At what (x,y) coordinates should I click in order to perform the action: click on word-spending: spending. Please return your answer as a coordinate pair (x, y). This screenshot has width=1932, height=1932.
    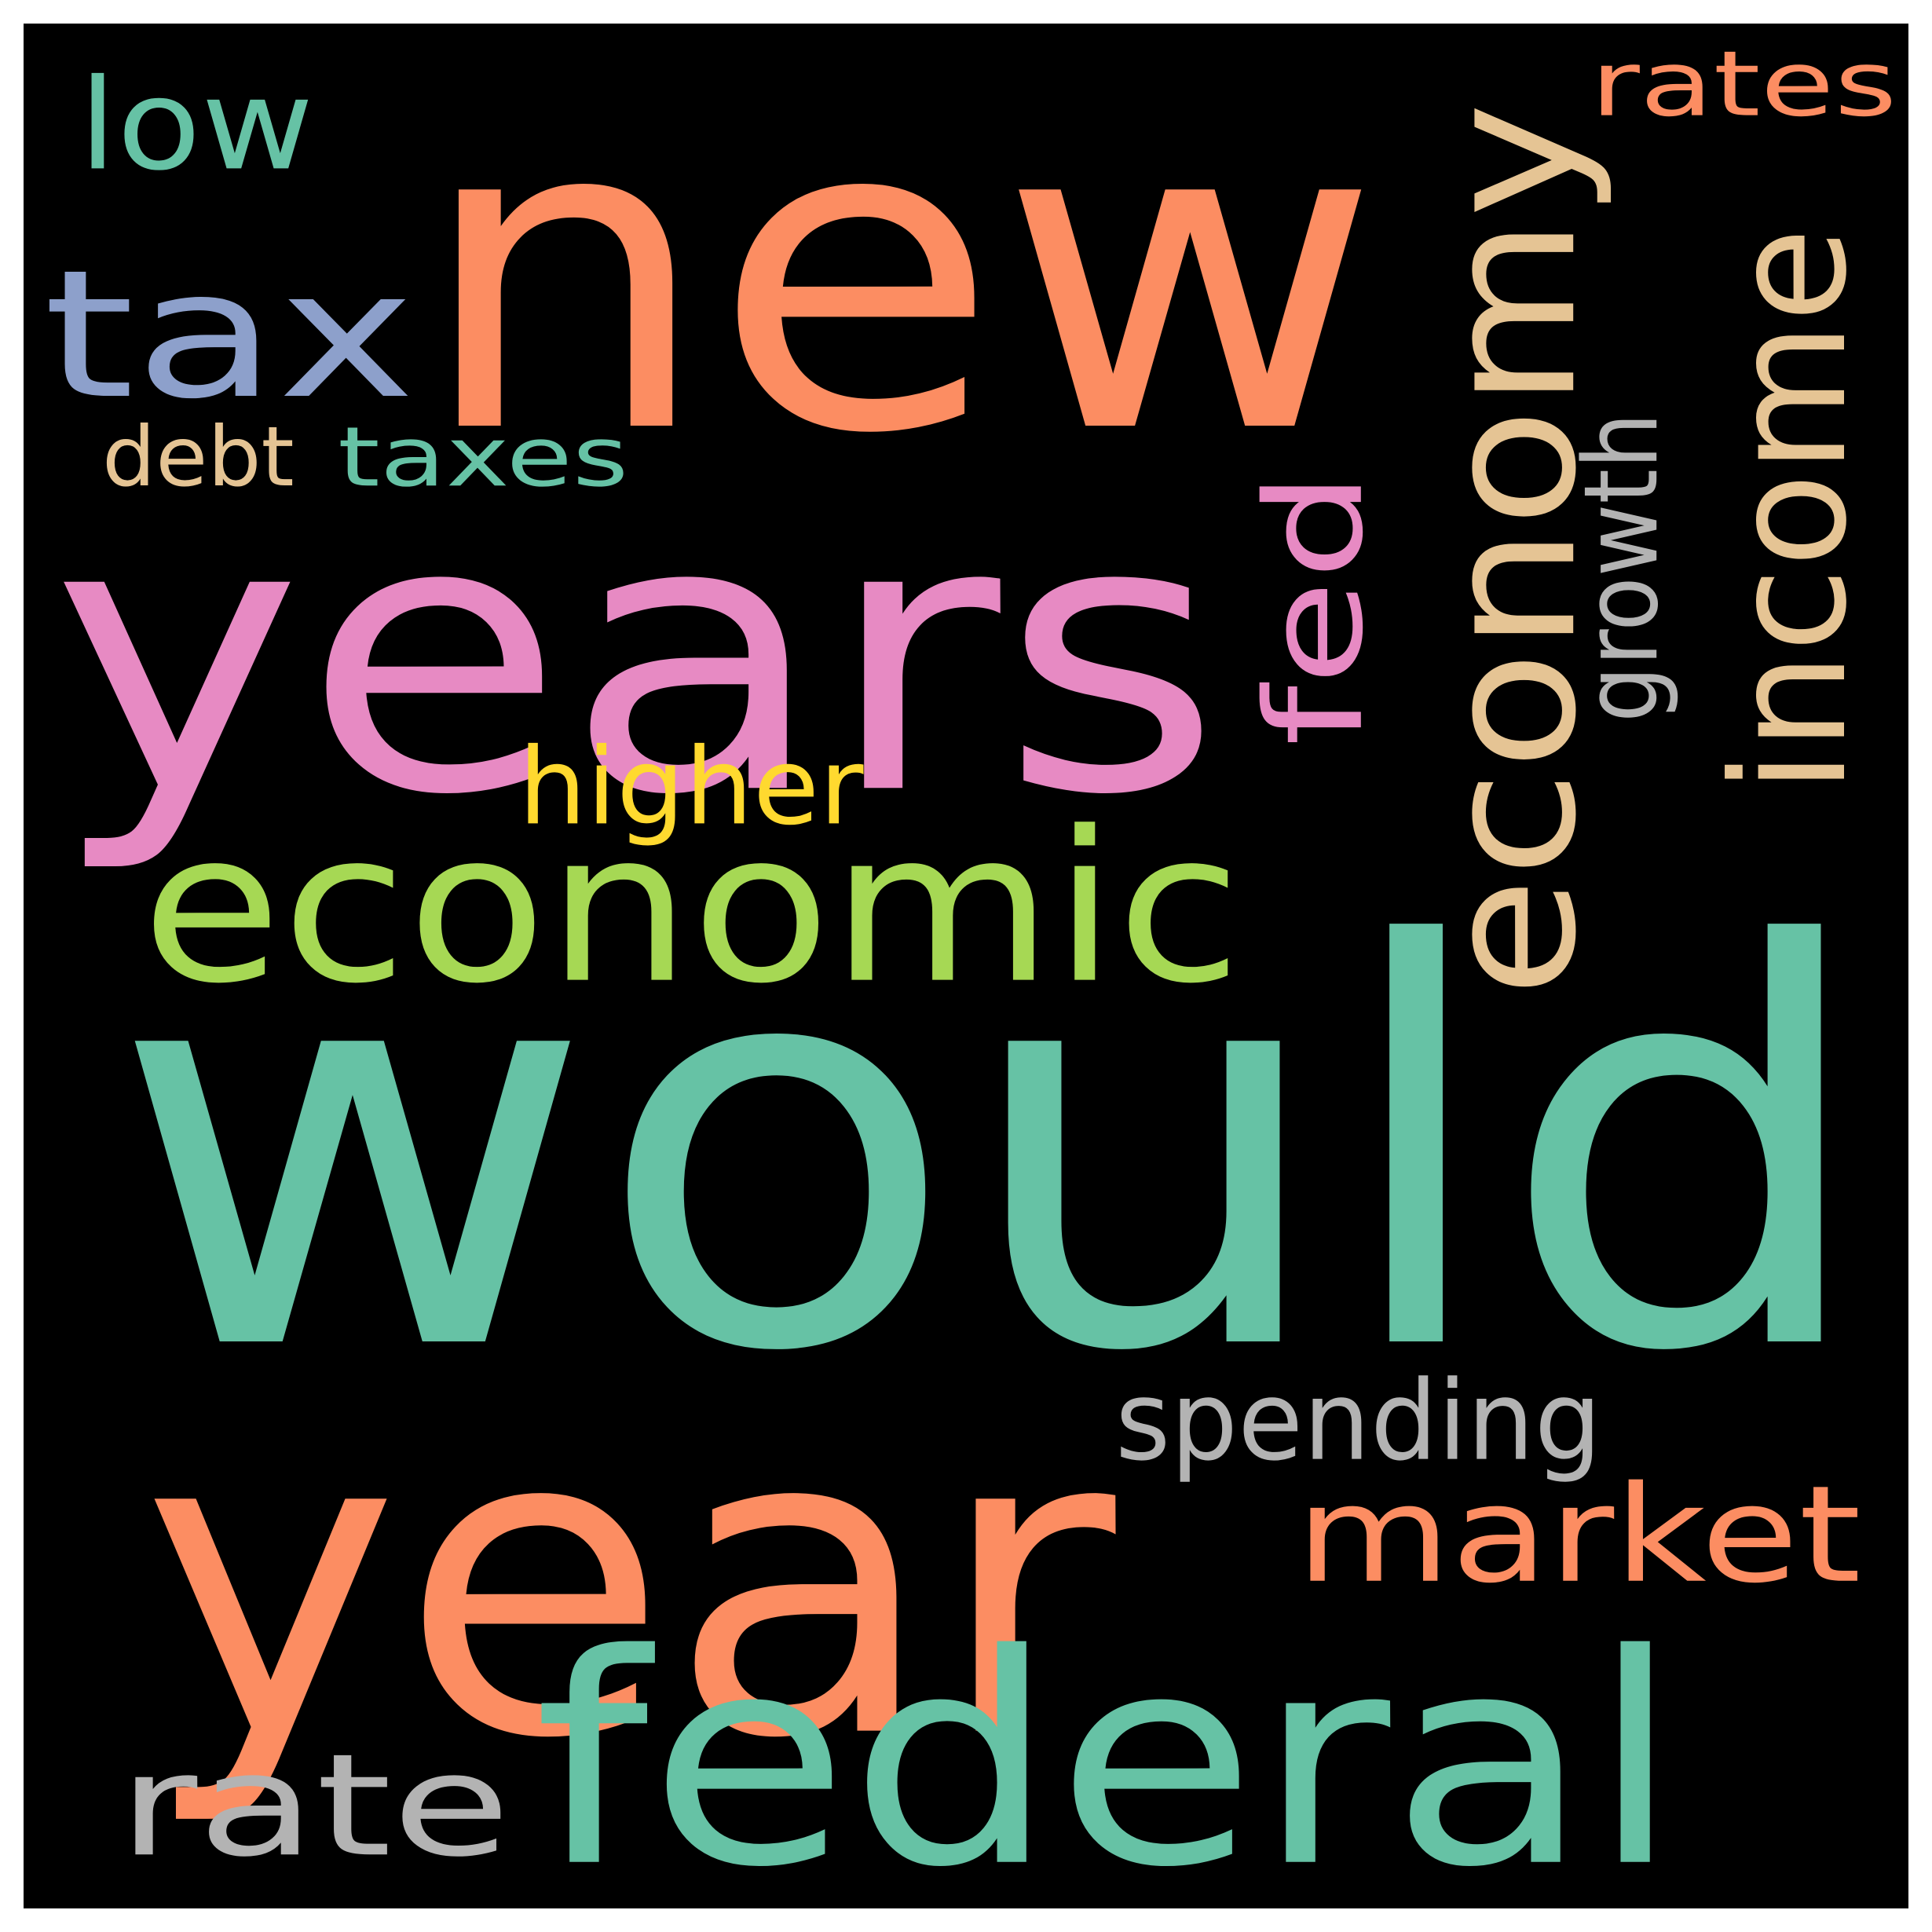
    Looking at the image, I should click on (1358, 1421).